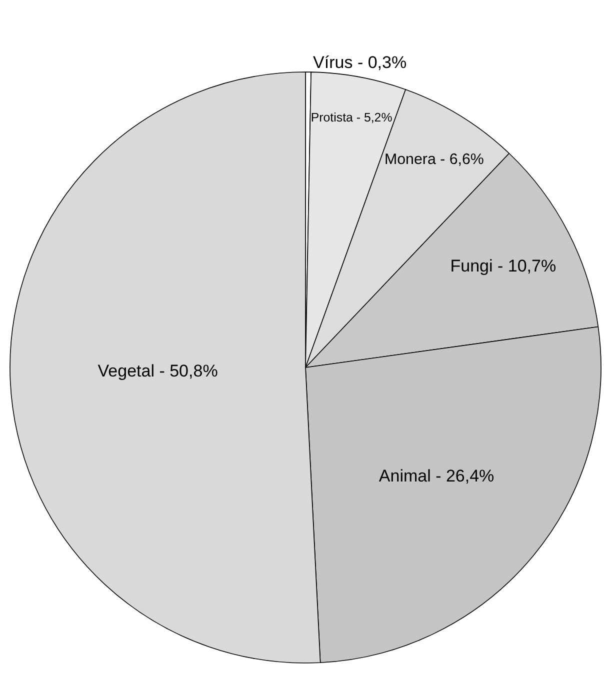  I want to click on slice-label: Protista - 5,2%, so click(351, 117).